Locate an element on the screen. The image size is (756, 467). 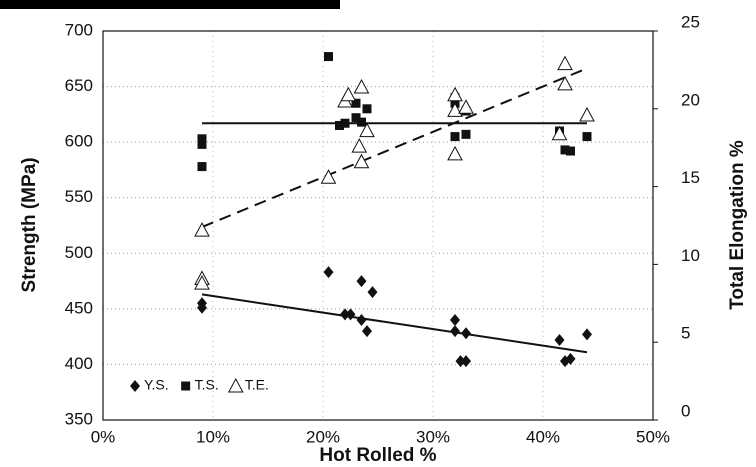
y-tick-label: 500 is located at coordinates (79, 252).